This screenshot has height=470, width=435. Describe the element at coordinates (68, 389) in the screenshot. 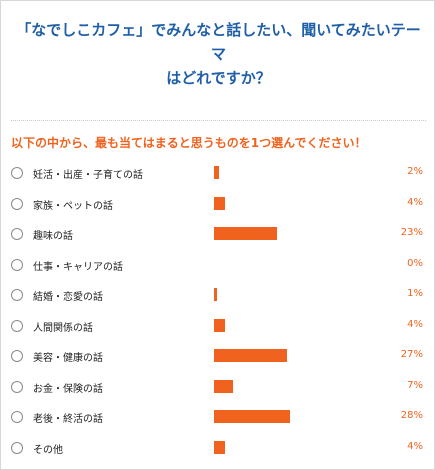

I see `option-label: お金・保険の話` at that location.